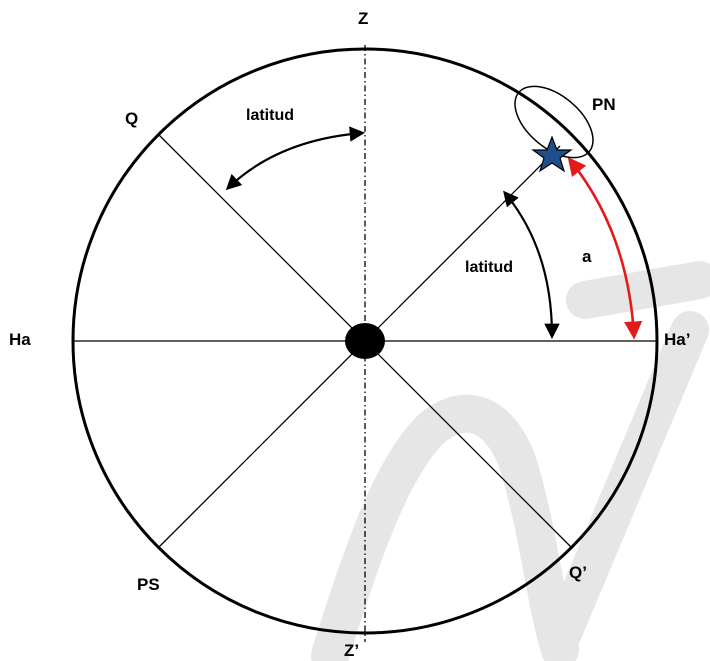  I want to click on center-point, so click(365, 341).